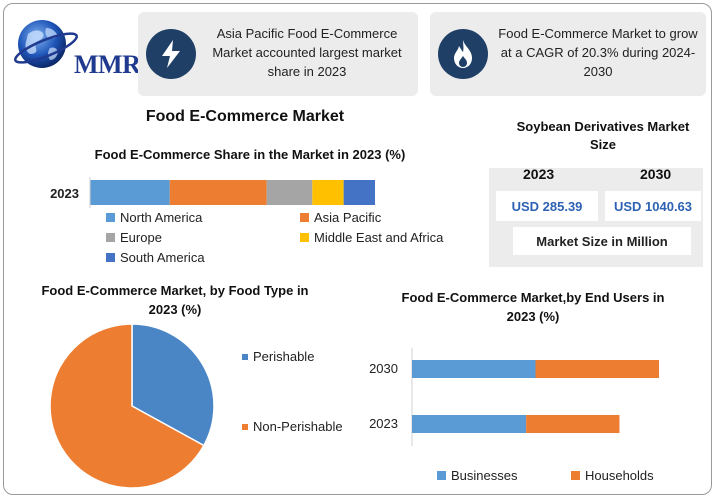  I want to click on legend-label: South America, so click(162, 257).